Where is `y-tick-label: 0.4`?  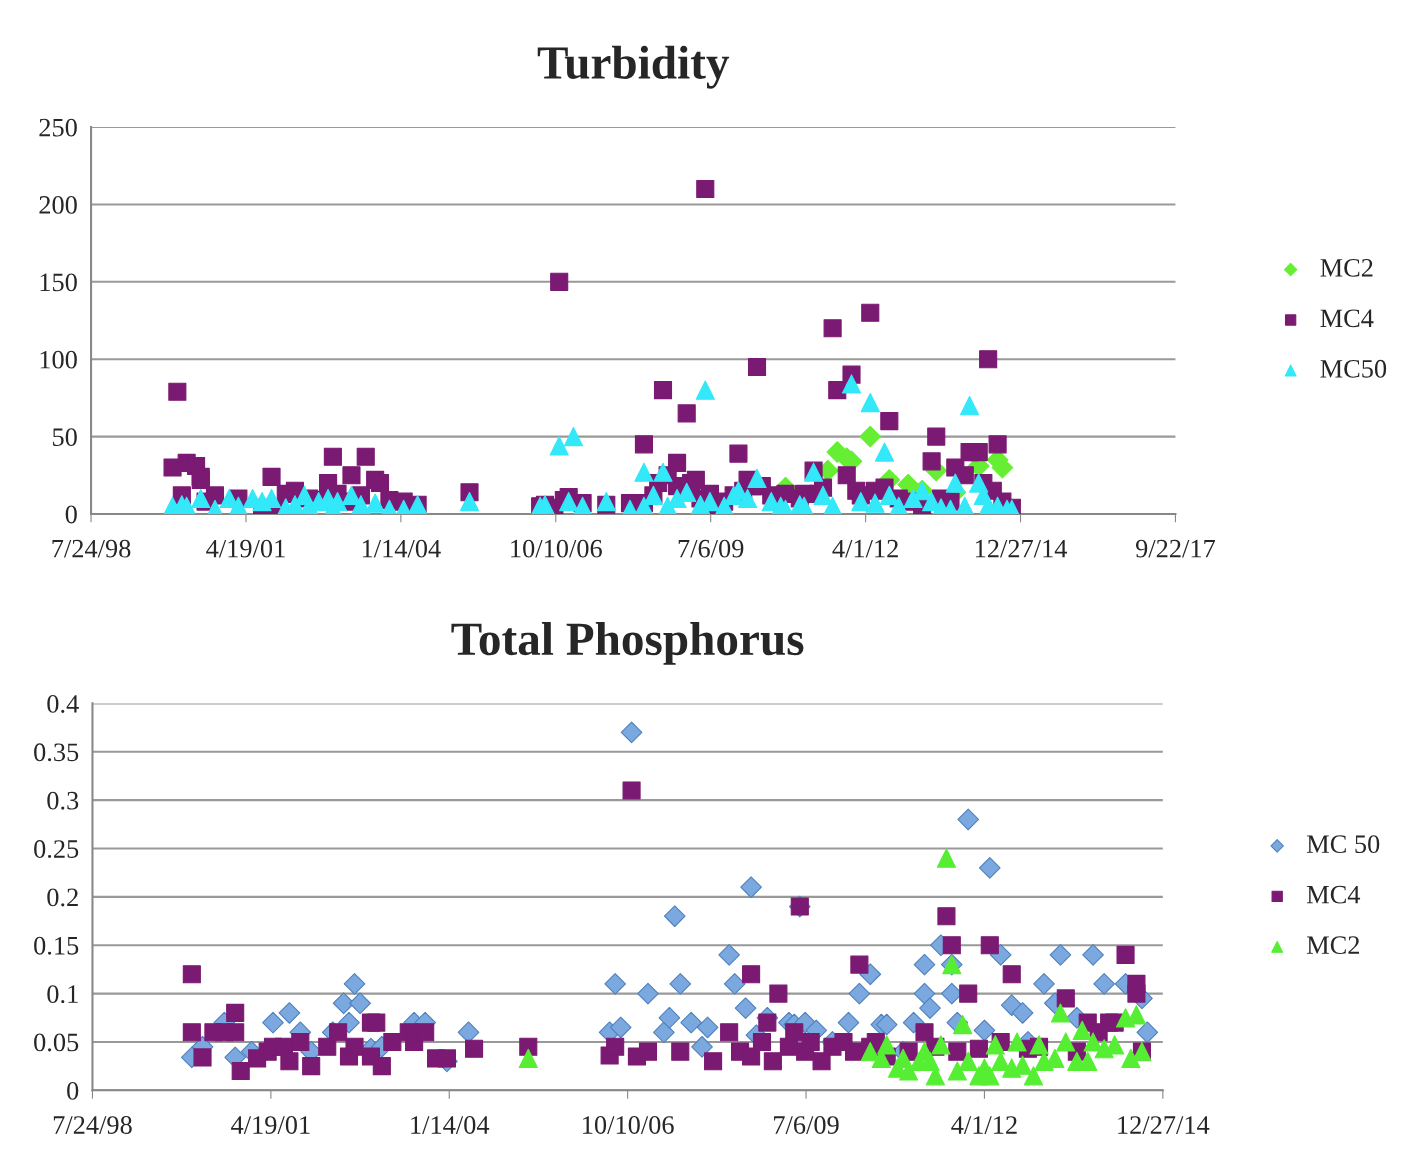
y-tick-label: 0.4 is located at coordinates (63, 704).